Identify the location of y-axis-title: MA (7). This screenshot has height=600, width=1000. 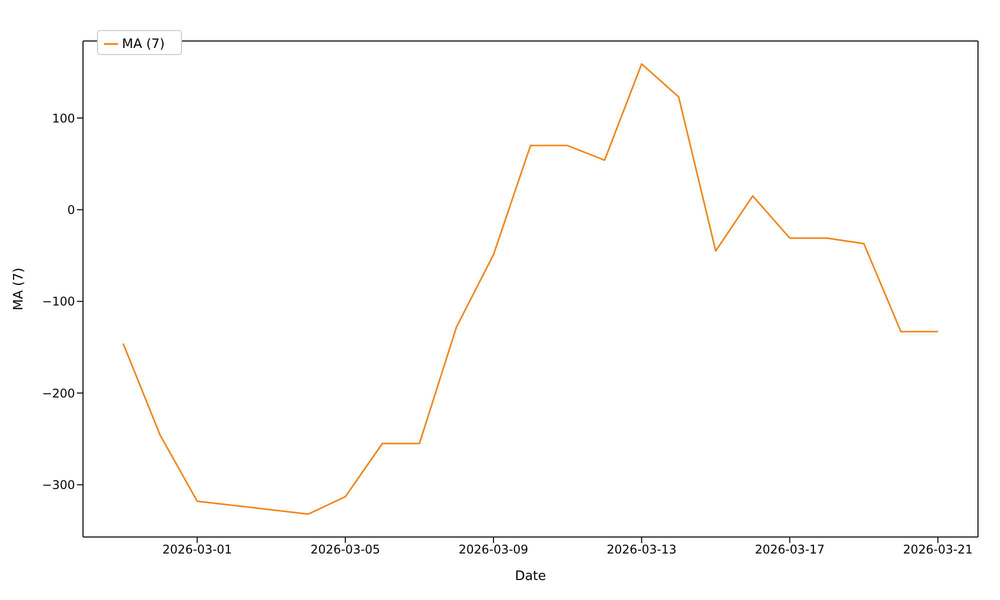
(19, 289).